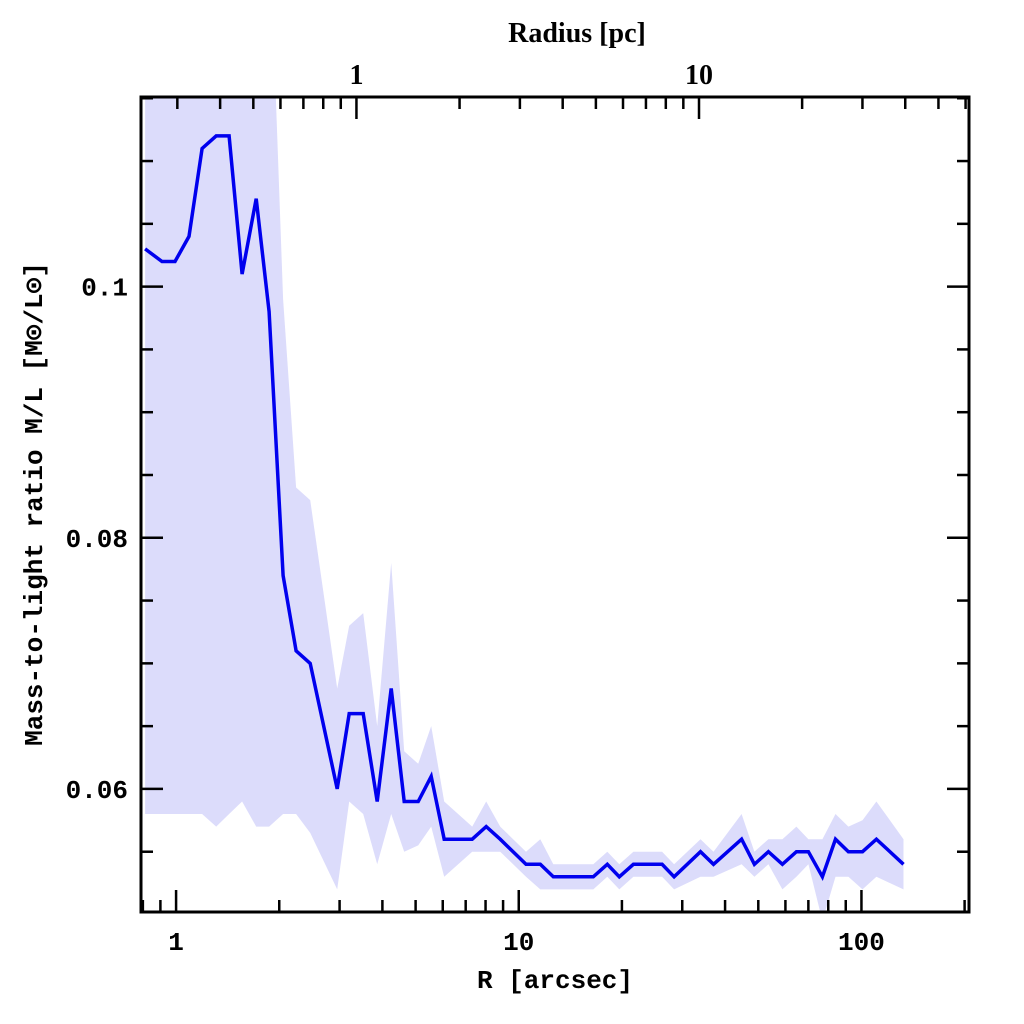  I want to click on x-tick-label: 100, so click(861, 943).